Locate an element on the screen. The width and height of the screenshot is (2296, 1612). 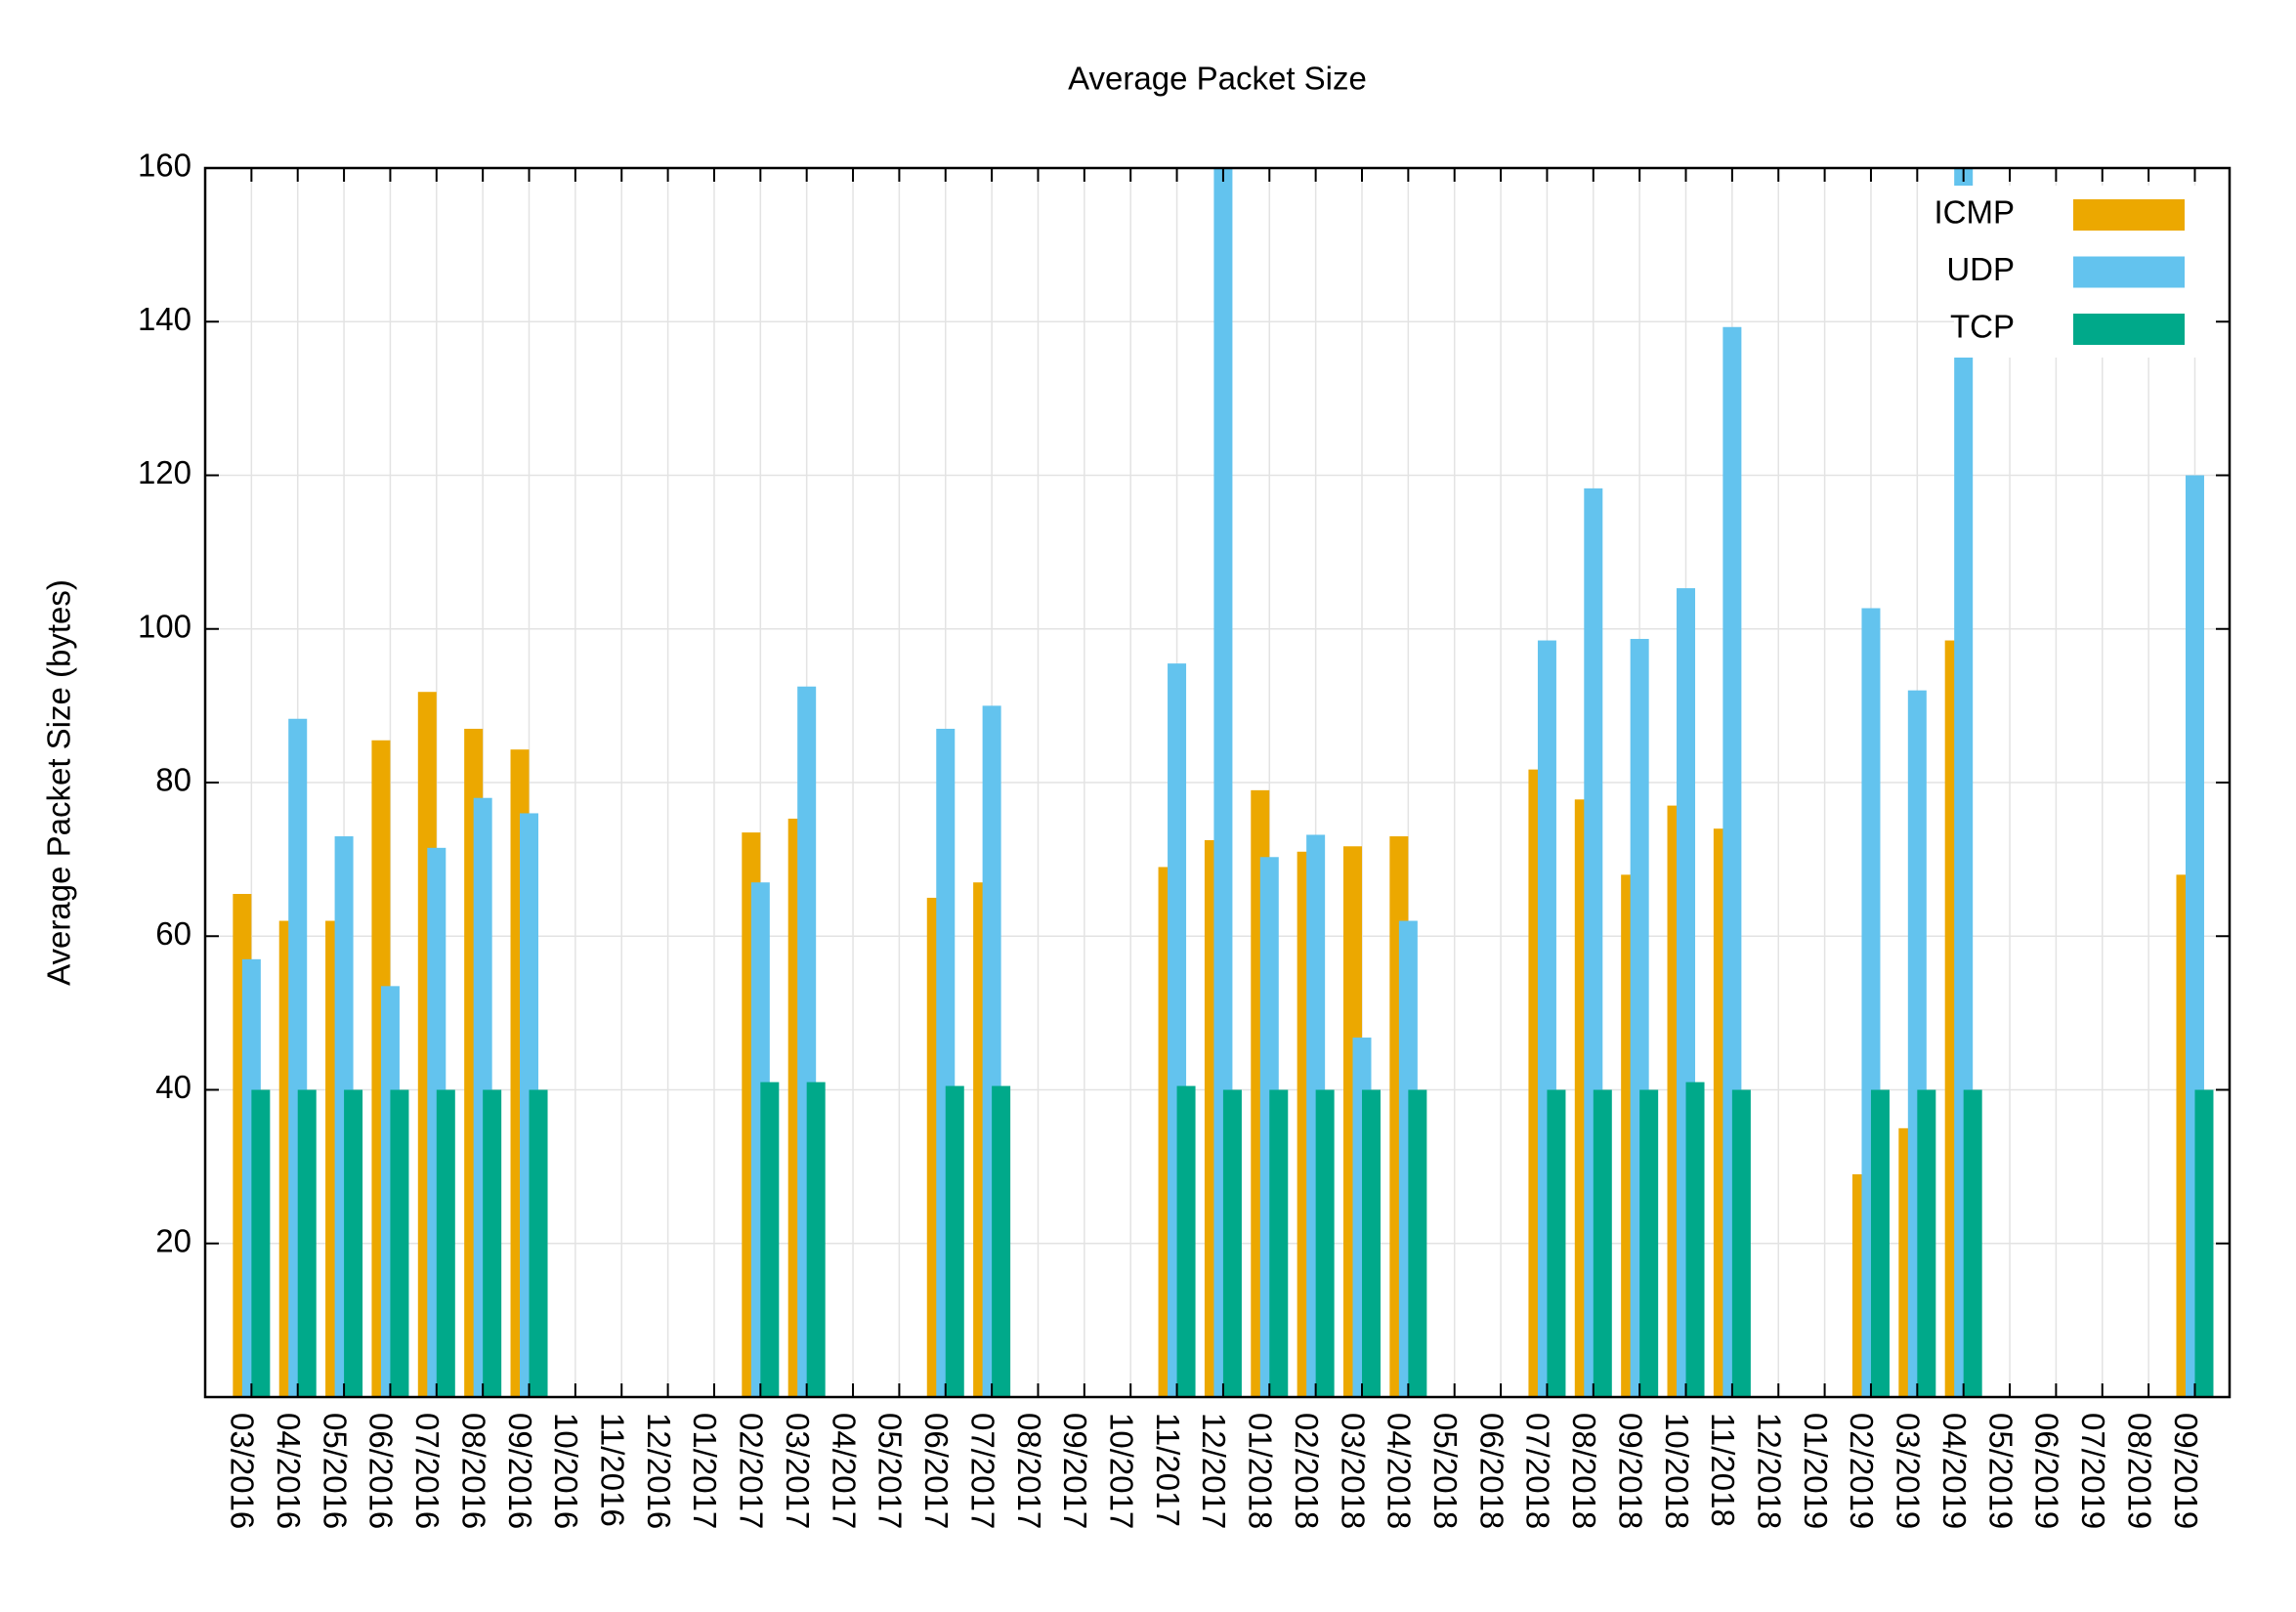
legend-label: ICMP is located at coordinates (1976, 212).